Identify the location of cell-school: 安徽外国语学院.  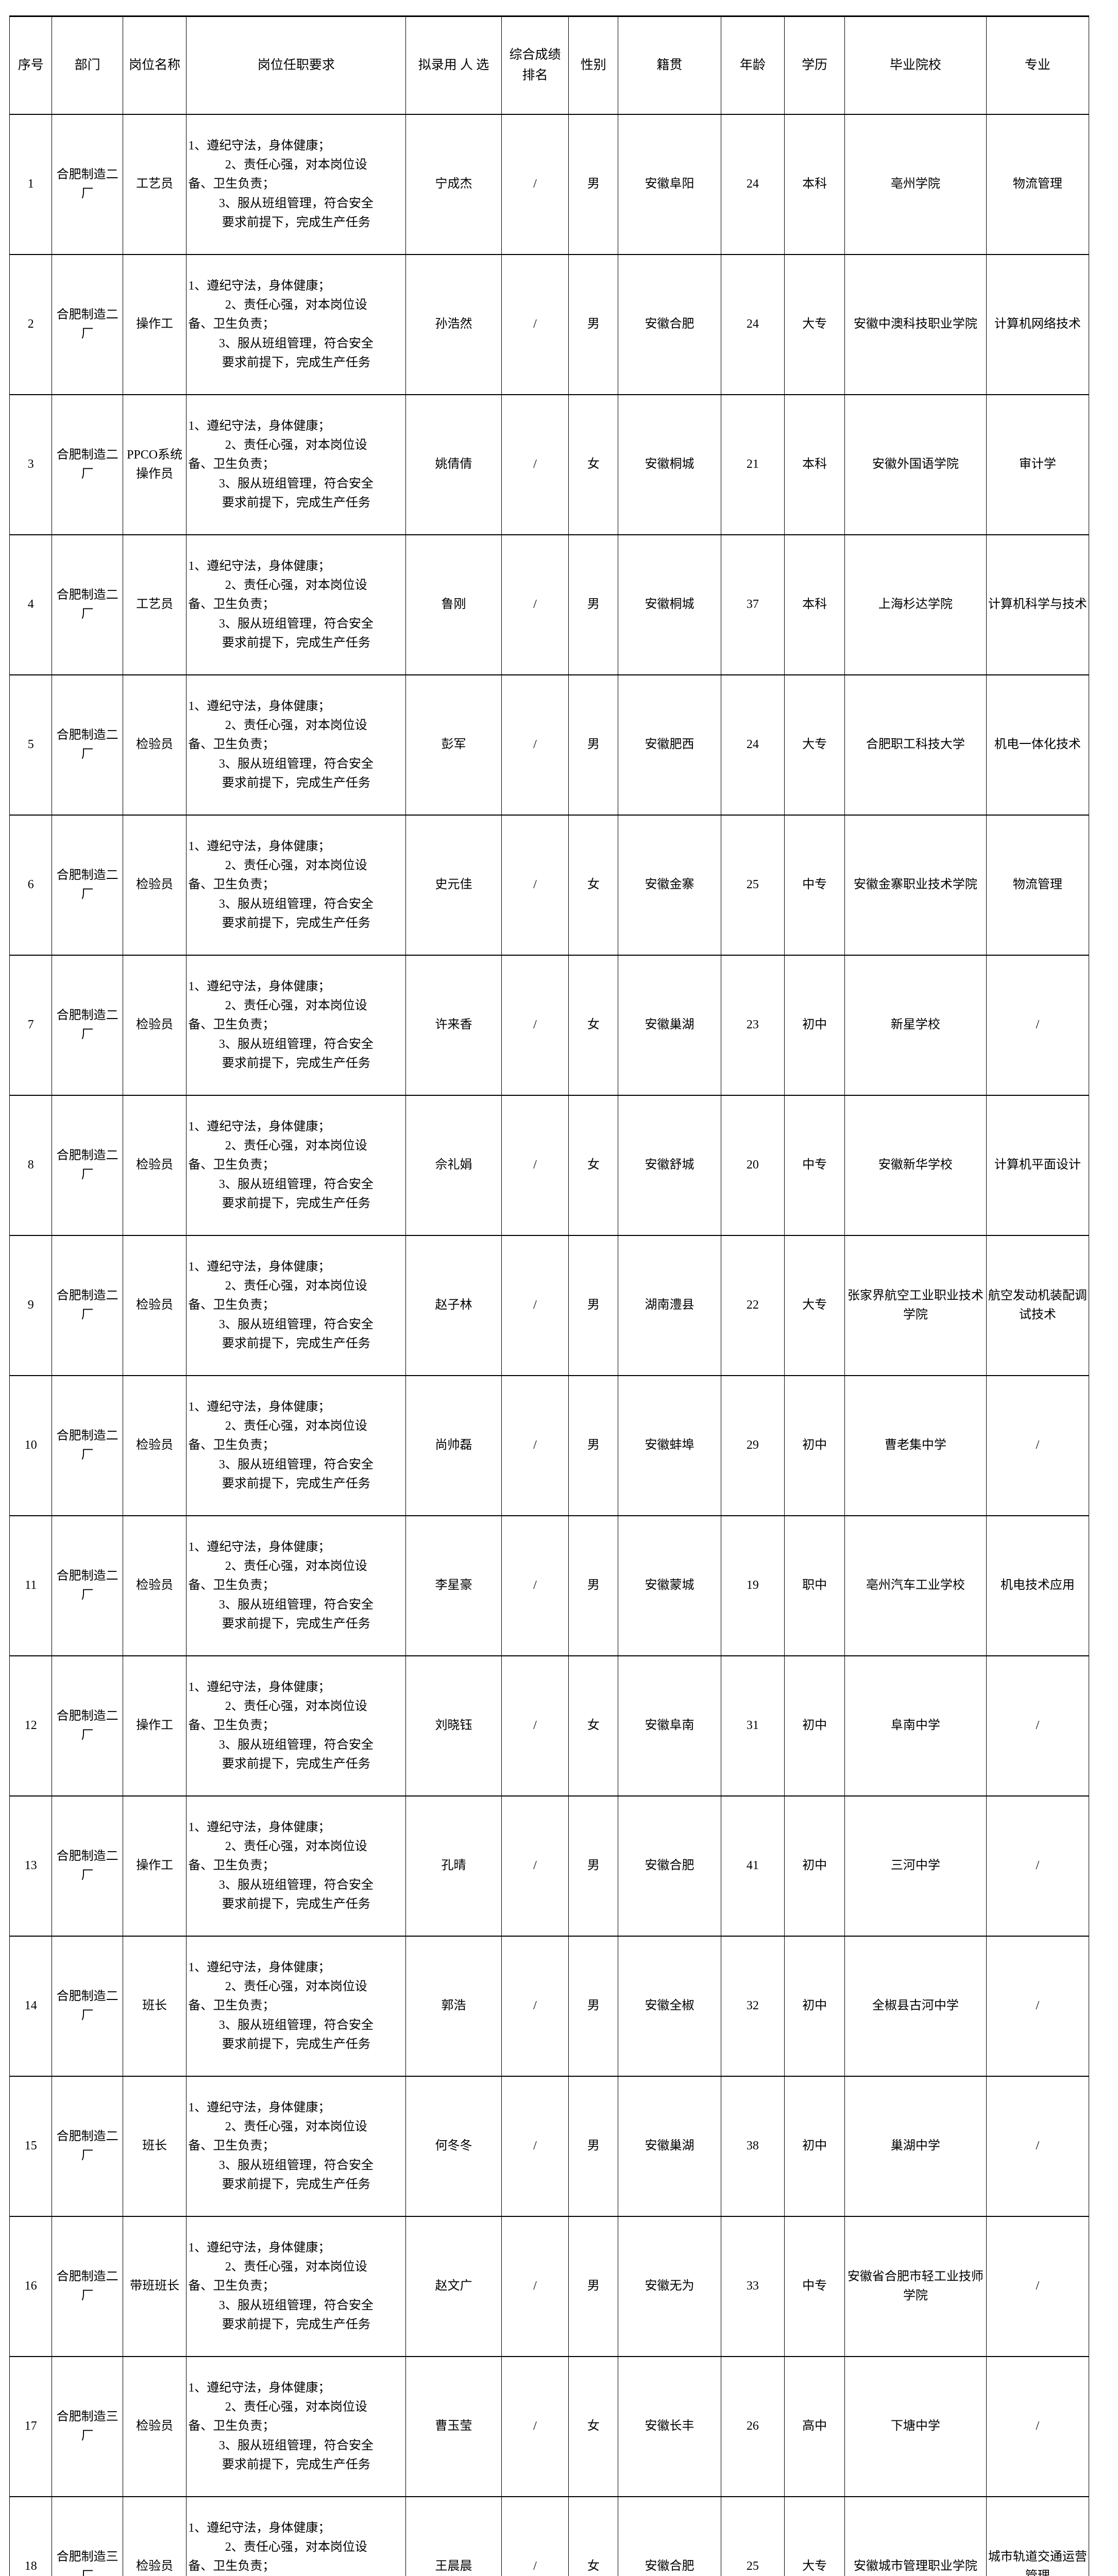
(915, 464).